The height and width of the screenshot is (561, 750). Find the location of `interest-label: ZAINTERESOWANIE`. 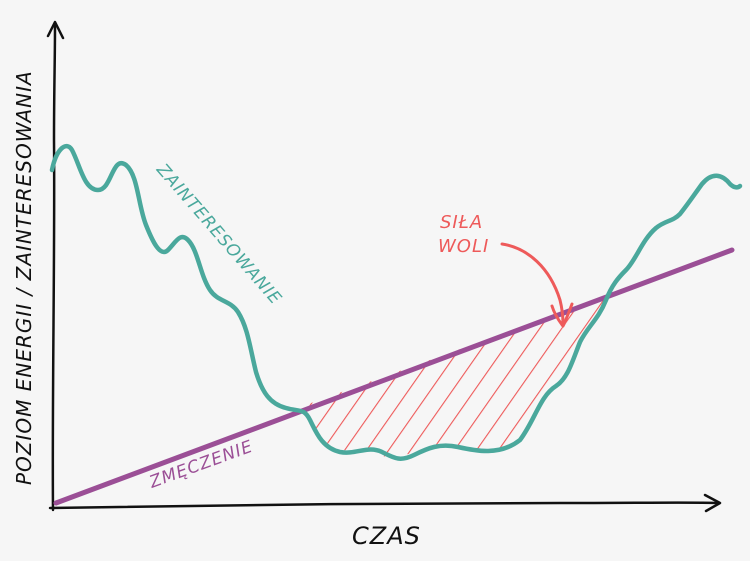

interest-label: ZAINTERESOWANIE is located at coordinates (219, 234).